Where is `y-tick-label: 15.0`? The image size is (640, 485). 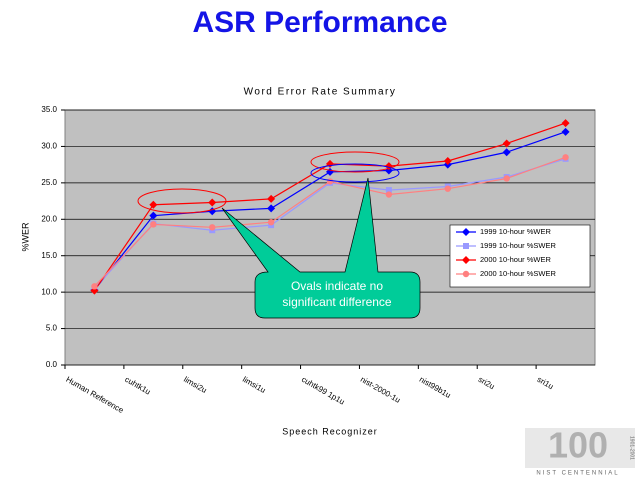 y-tick-label: 15.0 is located at coordinates (49, 255).